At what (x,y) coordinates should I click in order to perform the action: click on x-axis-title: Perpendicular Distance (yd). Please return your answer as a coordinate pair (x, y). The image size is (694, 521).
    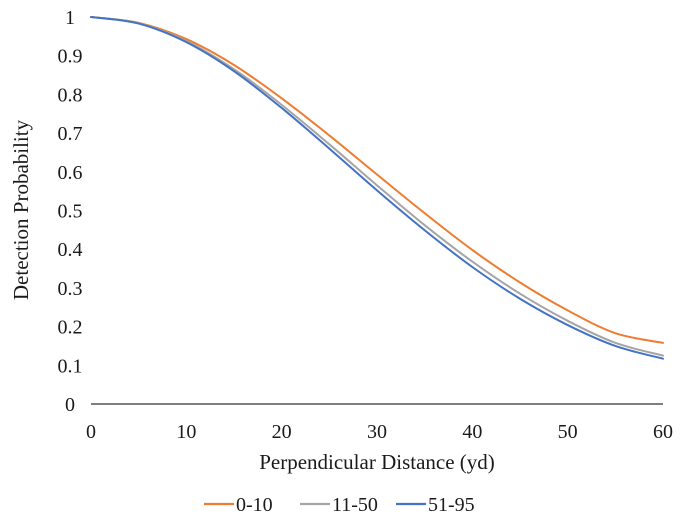
    Looking at the image, I should click on (377, 462).